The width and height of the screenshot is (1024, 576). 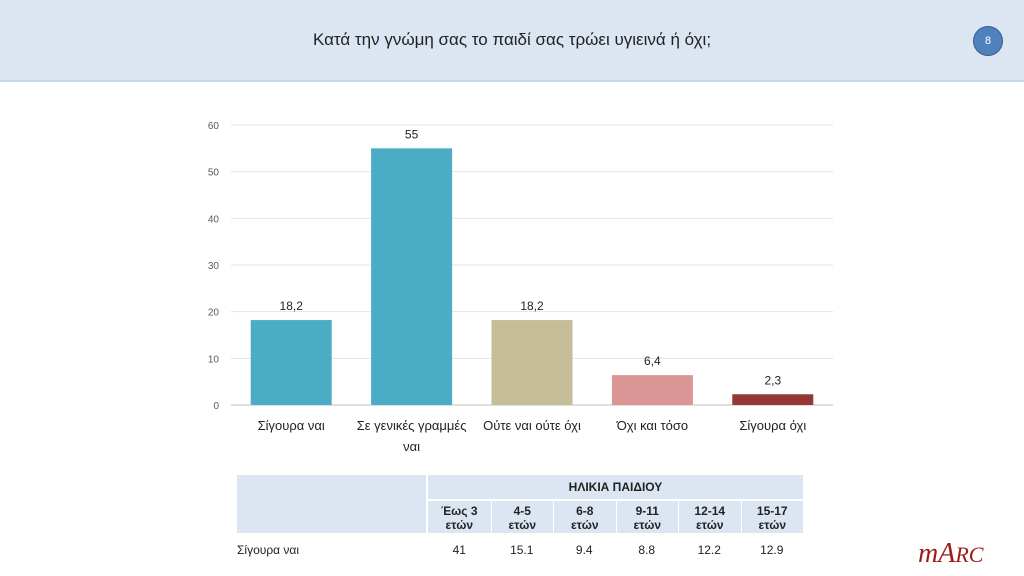 I want to click on table-column-header: 4-5 ετών, so click(x=522, y=517).